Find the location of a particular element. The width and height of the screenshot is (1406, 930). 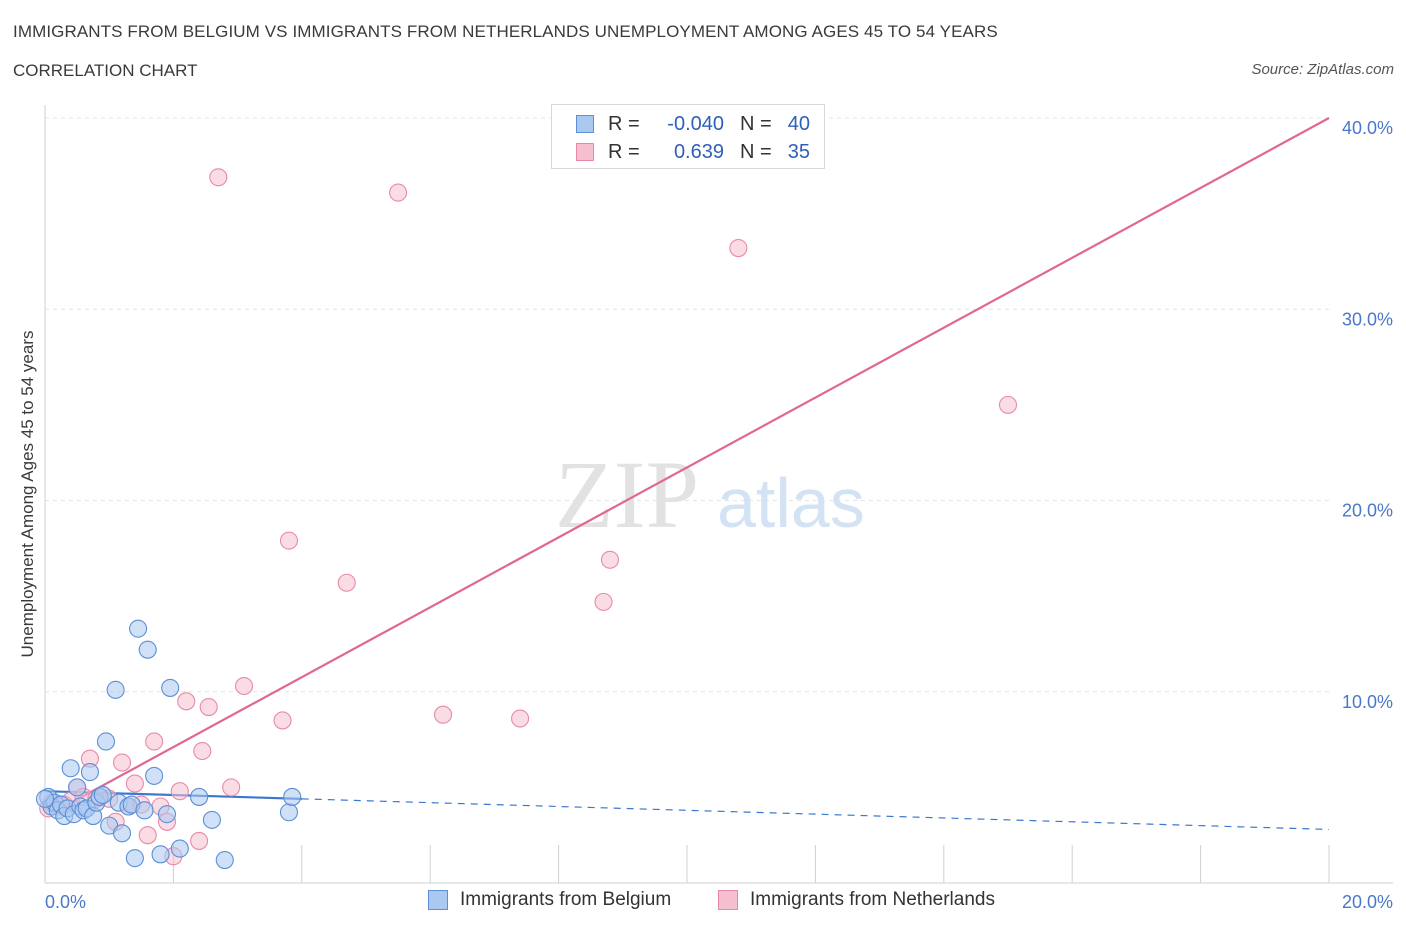

x-tick-label: 0.0% is located at coordinates (65, 902).